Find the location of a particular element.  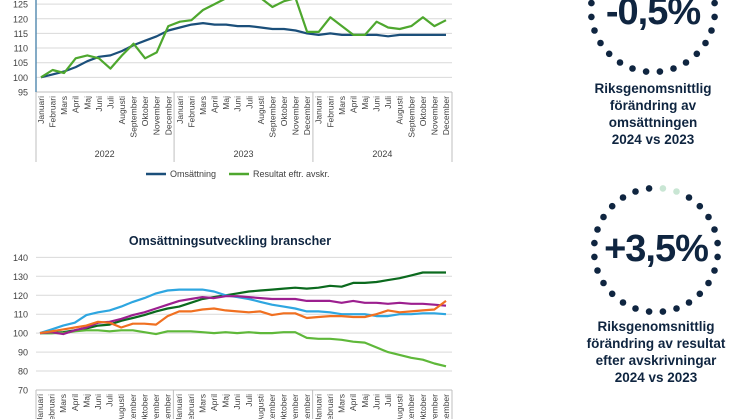

caption-line: omsättningen is located at coordinates (653, 122).